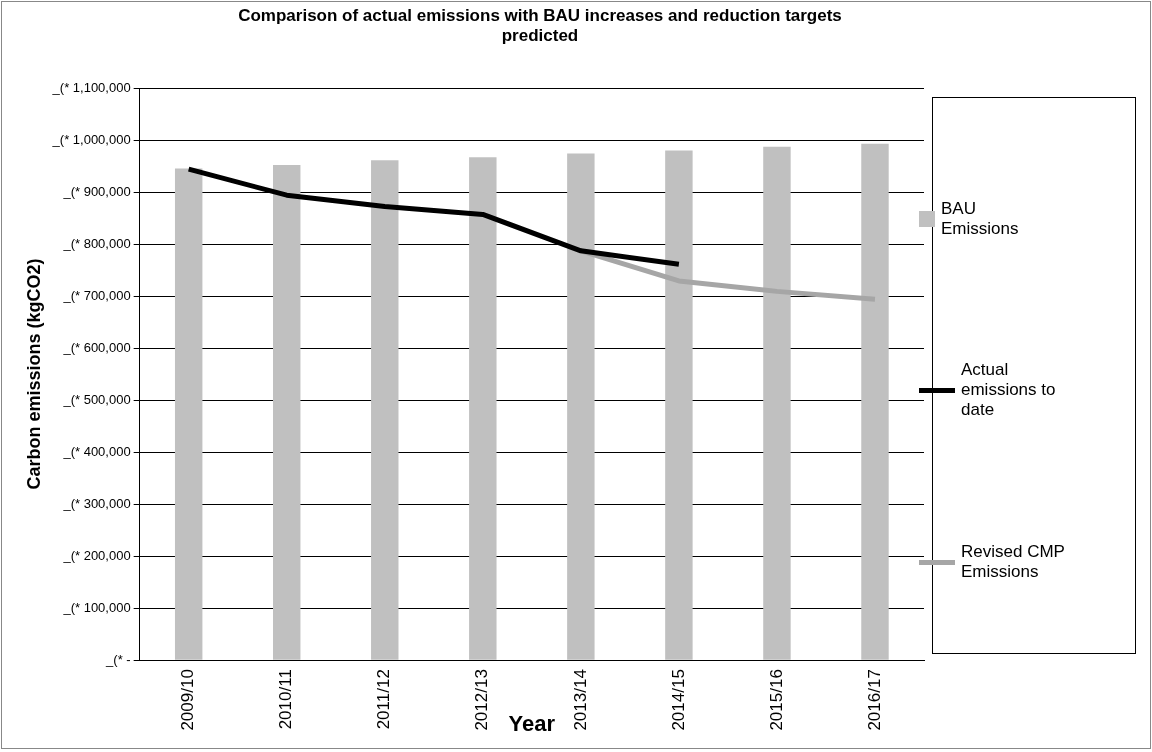  Describe the element at coordinates (33, 374) in the screenshot. I see `y-axis-title: Carbon emissions (kgCO2)` at that location.